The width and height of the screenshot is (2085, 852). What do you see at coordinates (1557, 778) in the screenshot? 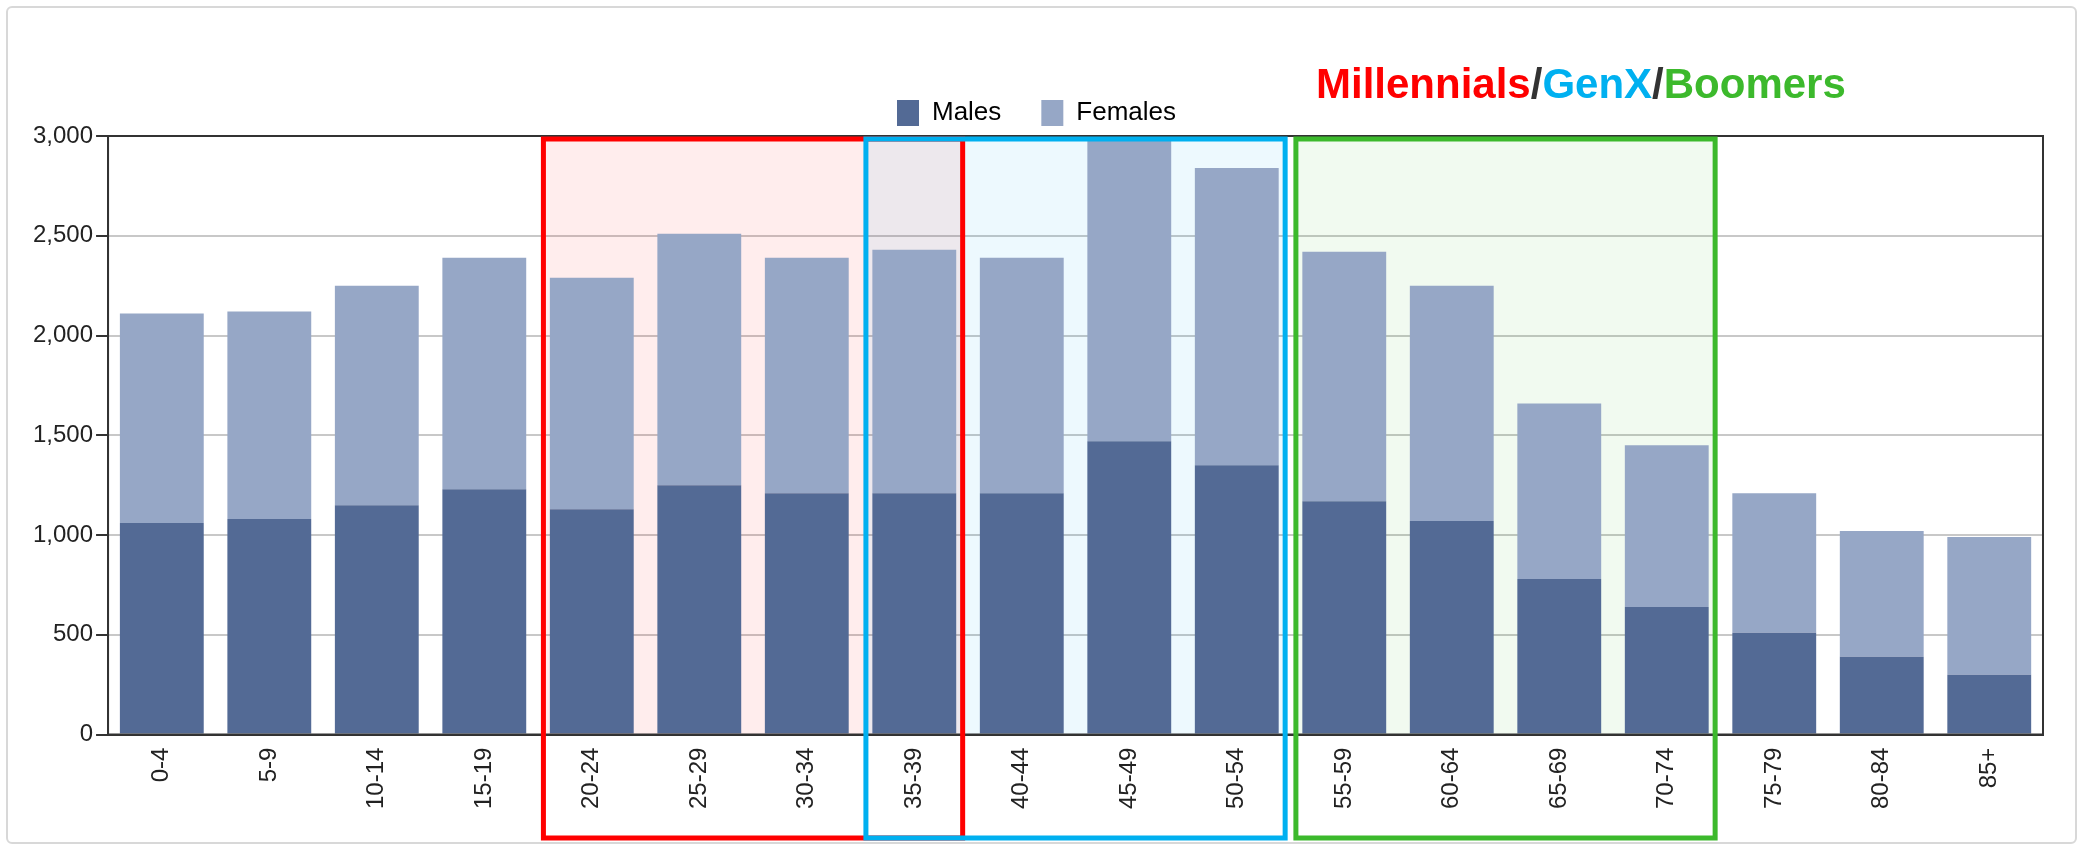
I see `x-tick-label: 65-69` at bounding box center [1557, 778].